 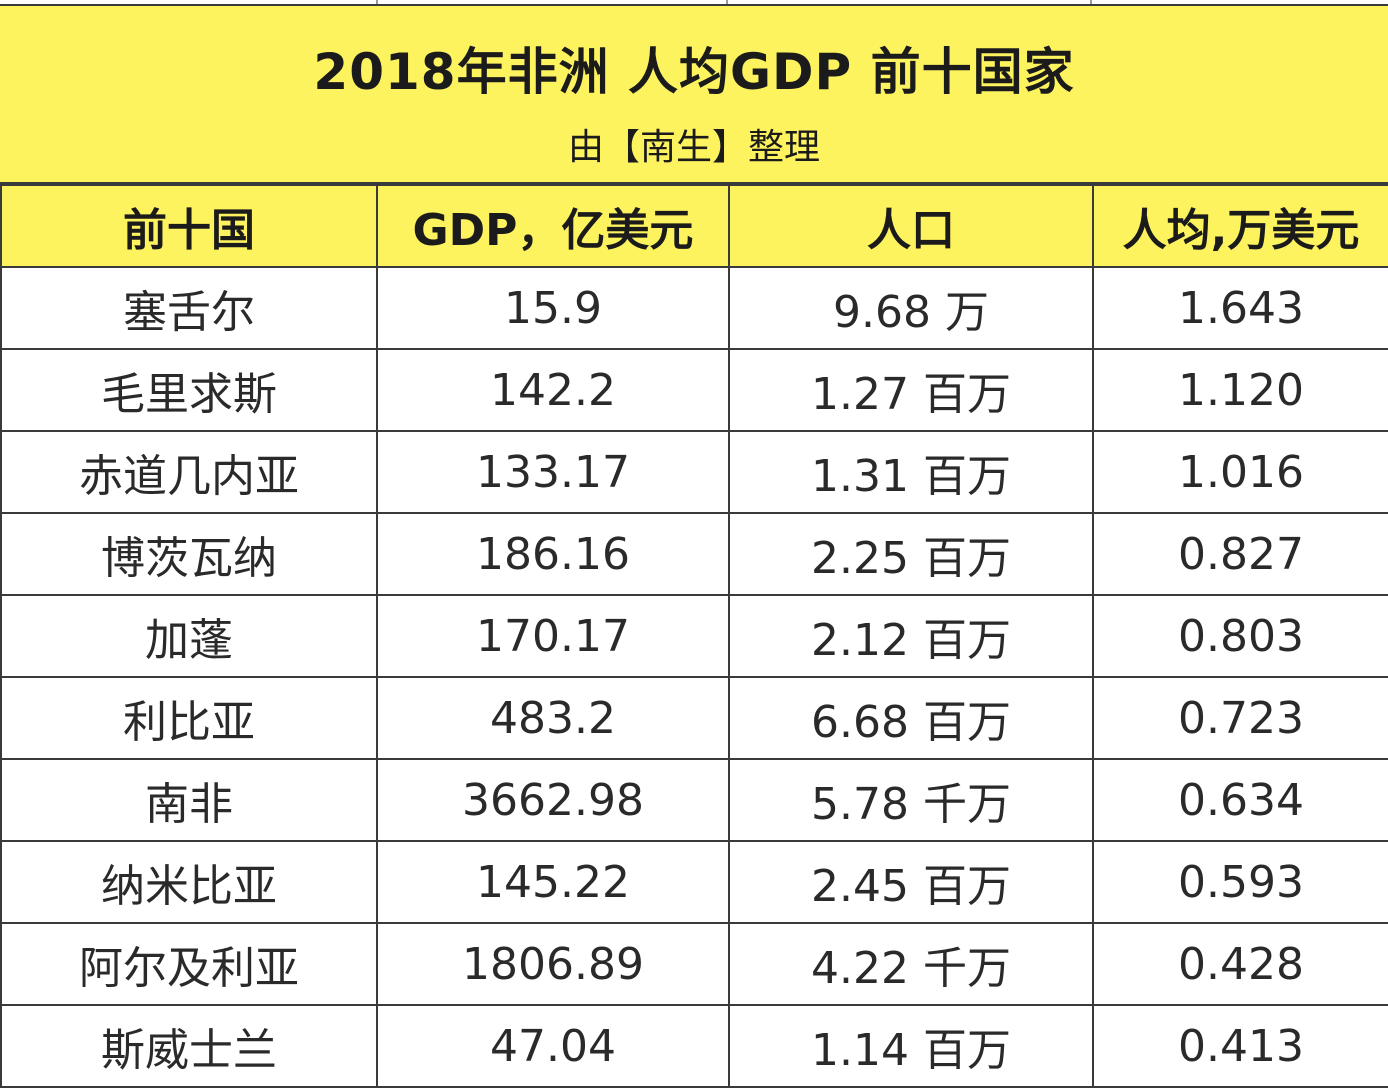 I want to click on cell-country: 阿尔及利亚, so click(x=189, y=964).